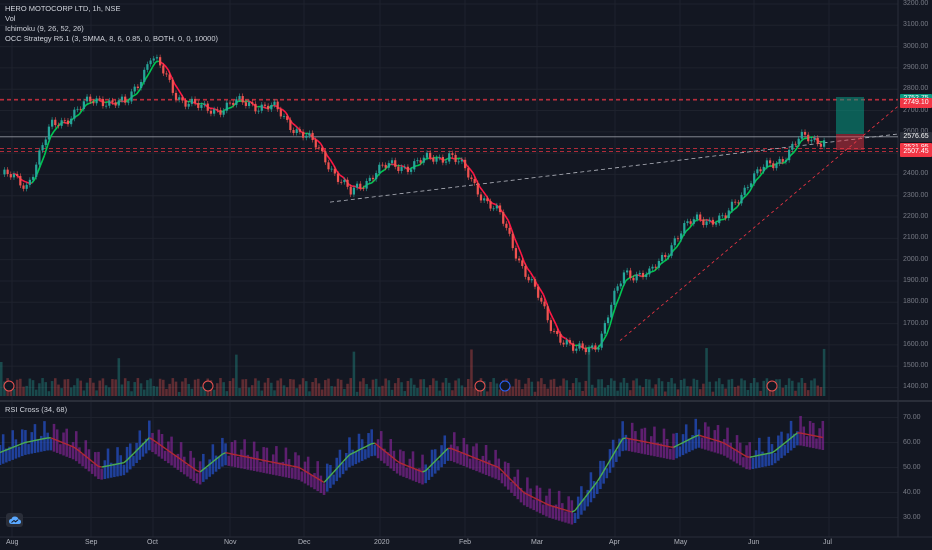 This screenshot has width=932, height=550. What do you see at coordinates (63, 8) in the screenshot?
I see `symbol-title: HERO MOTOCORP LTD, 1h, NSE` at bounding box center [63, 8].